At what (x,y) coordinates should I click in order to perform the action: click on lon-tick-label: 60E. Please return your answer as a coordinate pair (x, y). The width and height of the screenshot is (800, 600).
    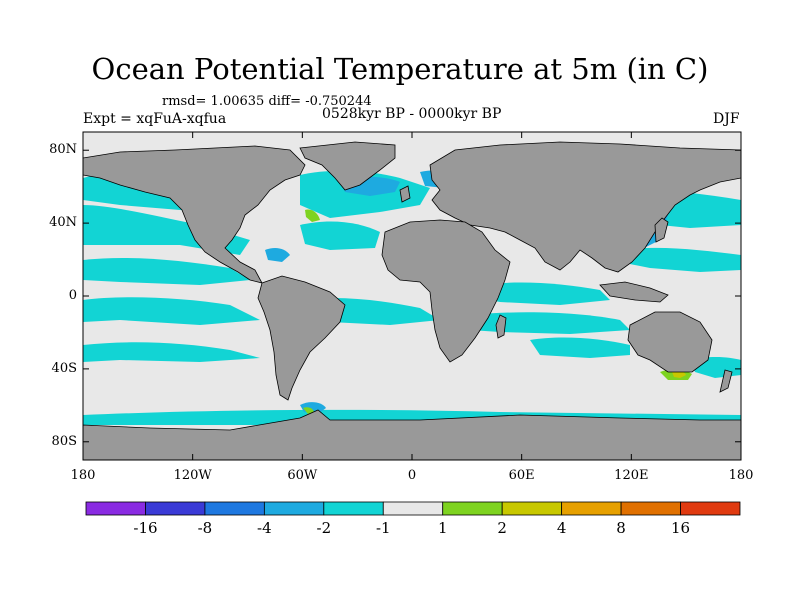
    Looking at the image, I should click on (521, 475).